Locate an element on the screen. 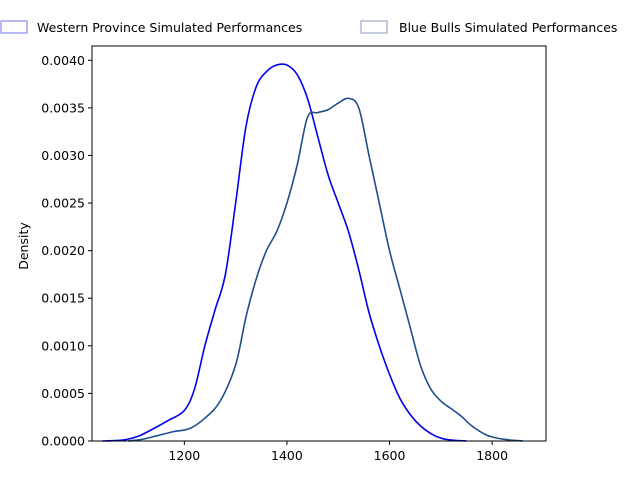  legend-swatch-blue-bulls is located at coordinates (374, 27).